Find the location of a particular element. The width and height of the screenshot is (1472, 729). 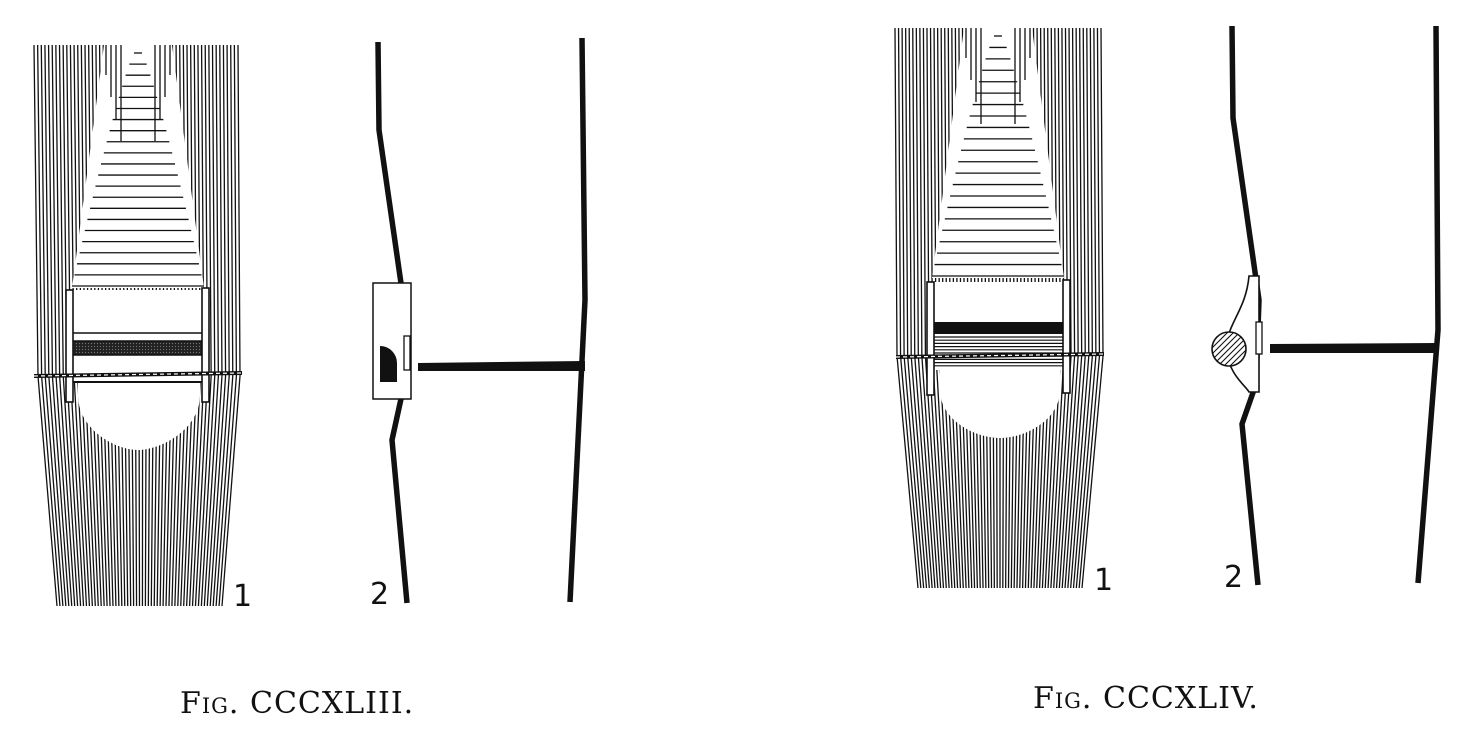

caption-numeral: CCCXLIV. is located at coordinates (1180, 698).